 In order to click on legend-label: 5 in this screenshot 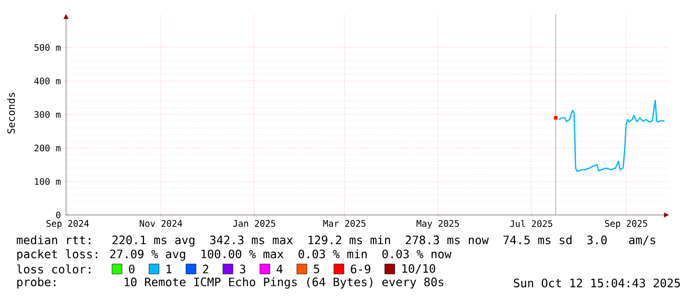, I will do `click(317, 269)`.